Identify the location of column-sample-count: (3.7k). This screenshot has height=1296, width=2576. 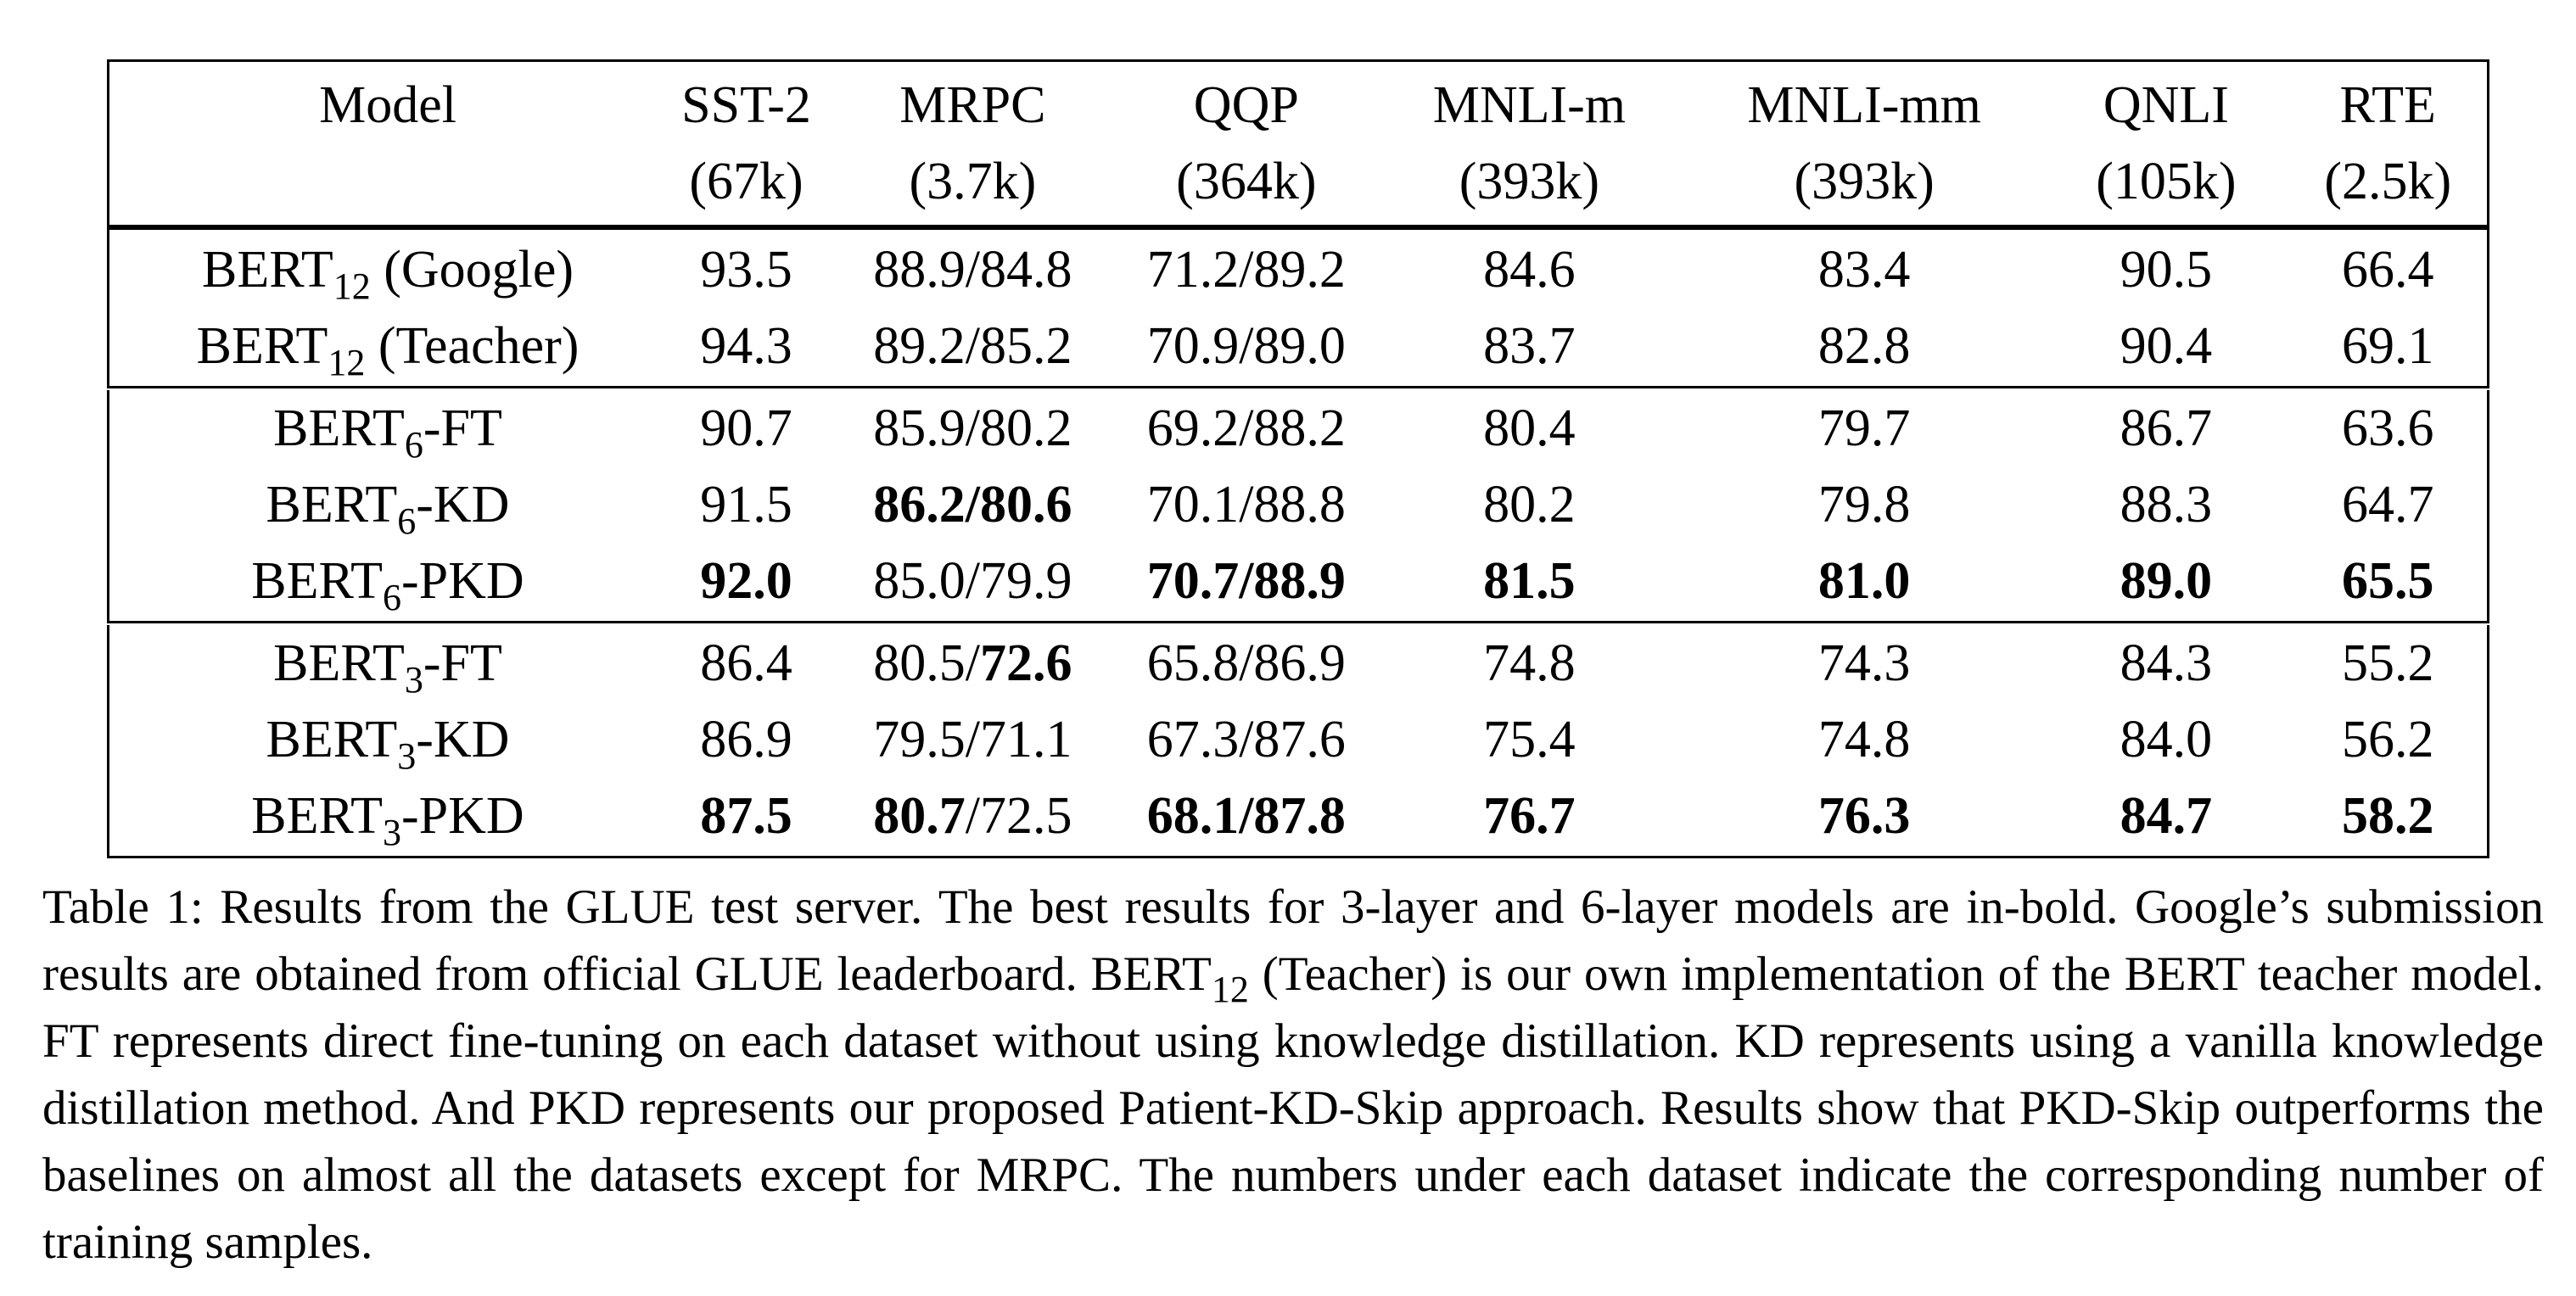
(973, 181).